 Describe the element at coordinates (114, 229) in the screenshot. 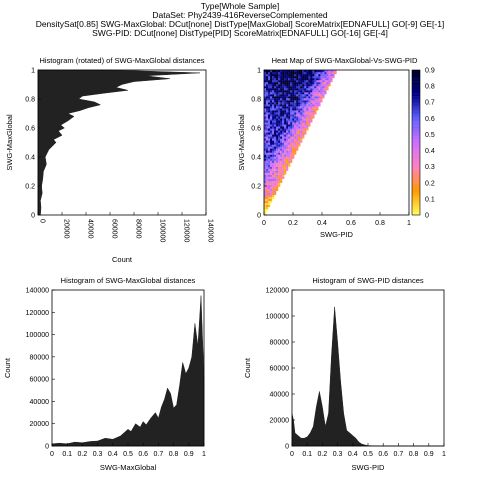

I see `x-tick-label: 60000` at that location.